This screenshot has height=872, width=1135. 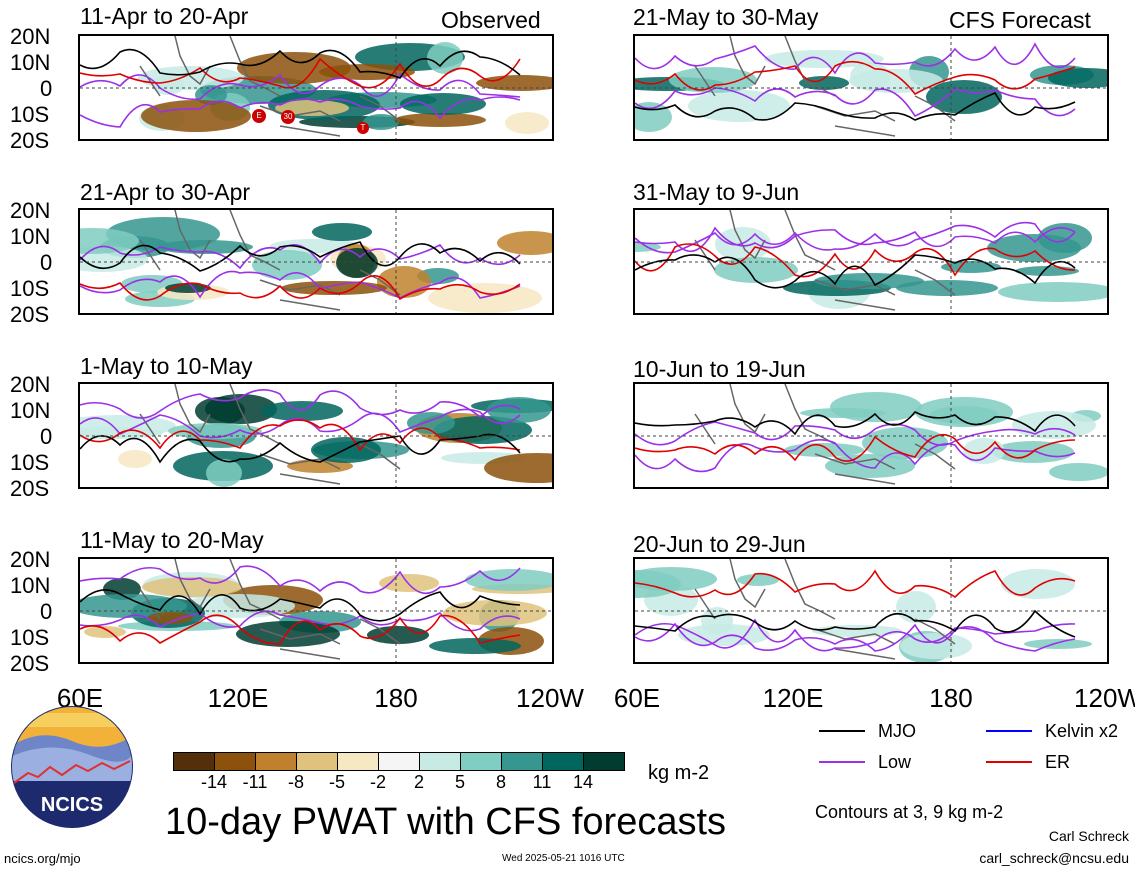 What do you see at coordinates (42, 858) in the screenshot?
I see `footer-url: ncics.org/mjo` at bounding box center [42, 858].